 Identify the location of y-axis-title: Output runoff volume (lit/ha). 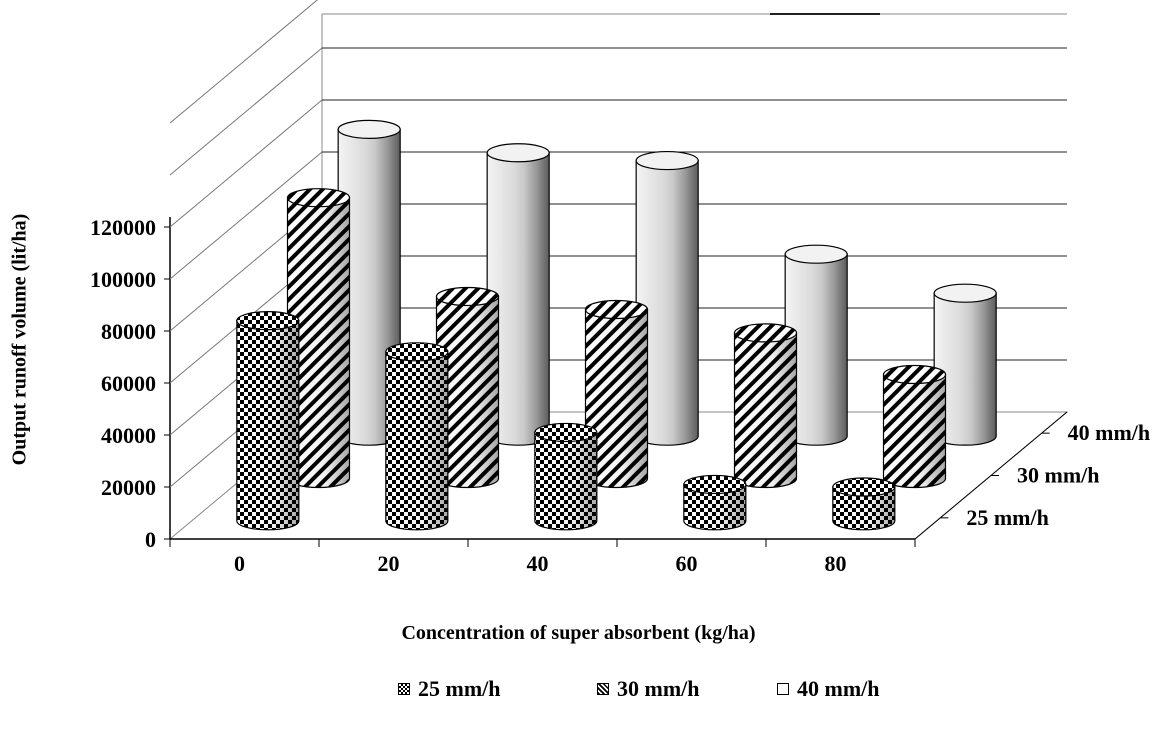
(19, 339).